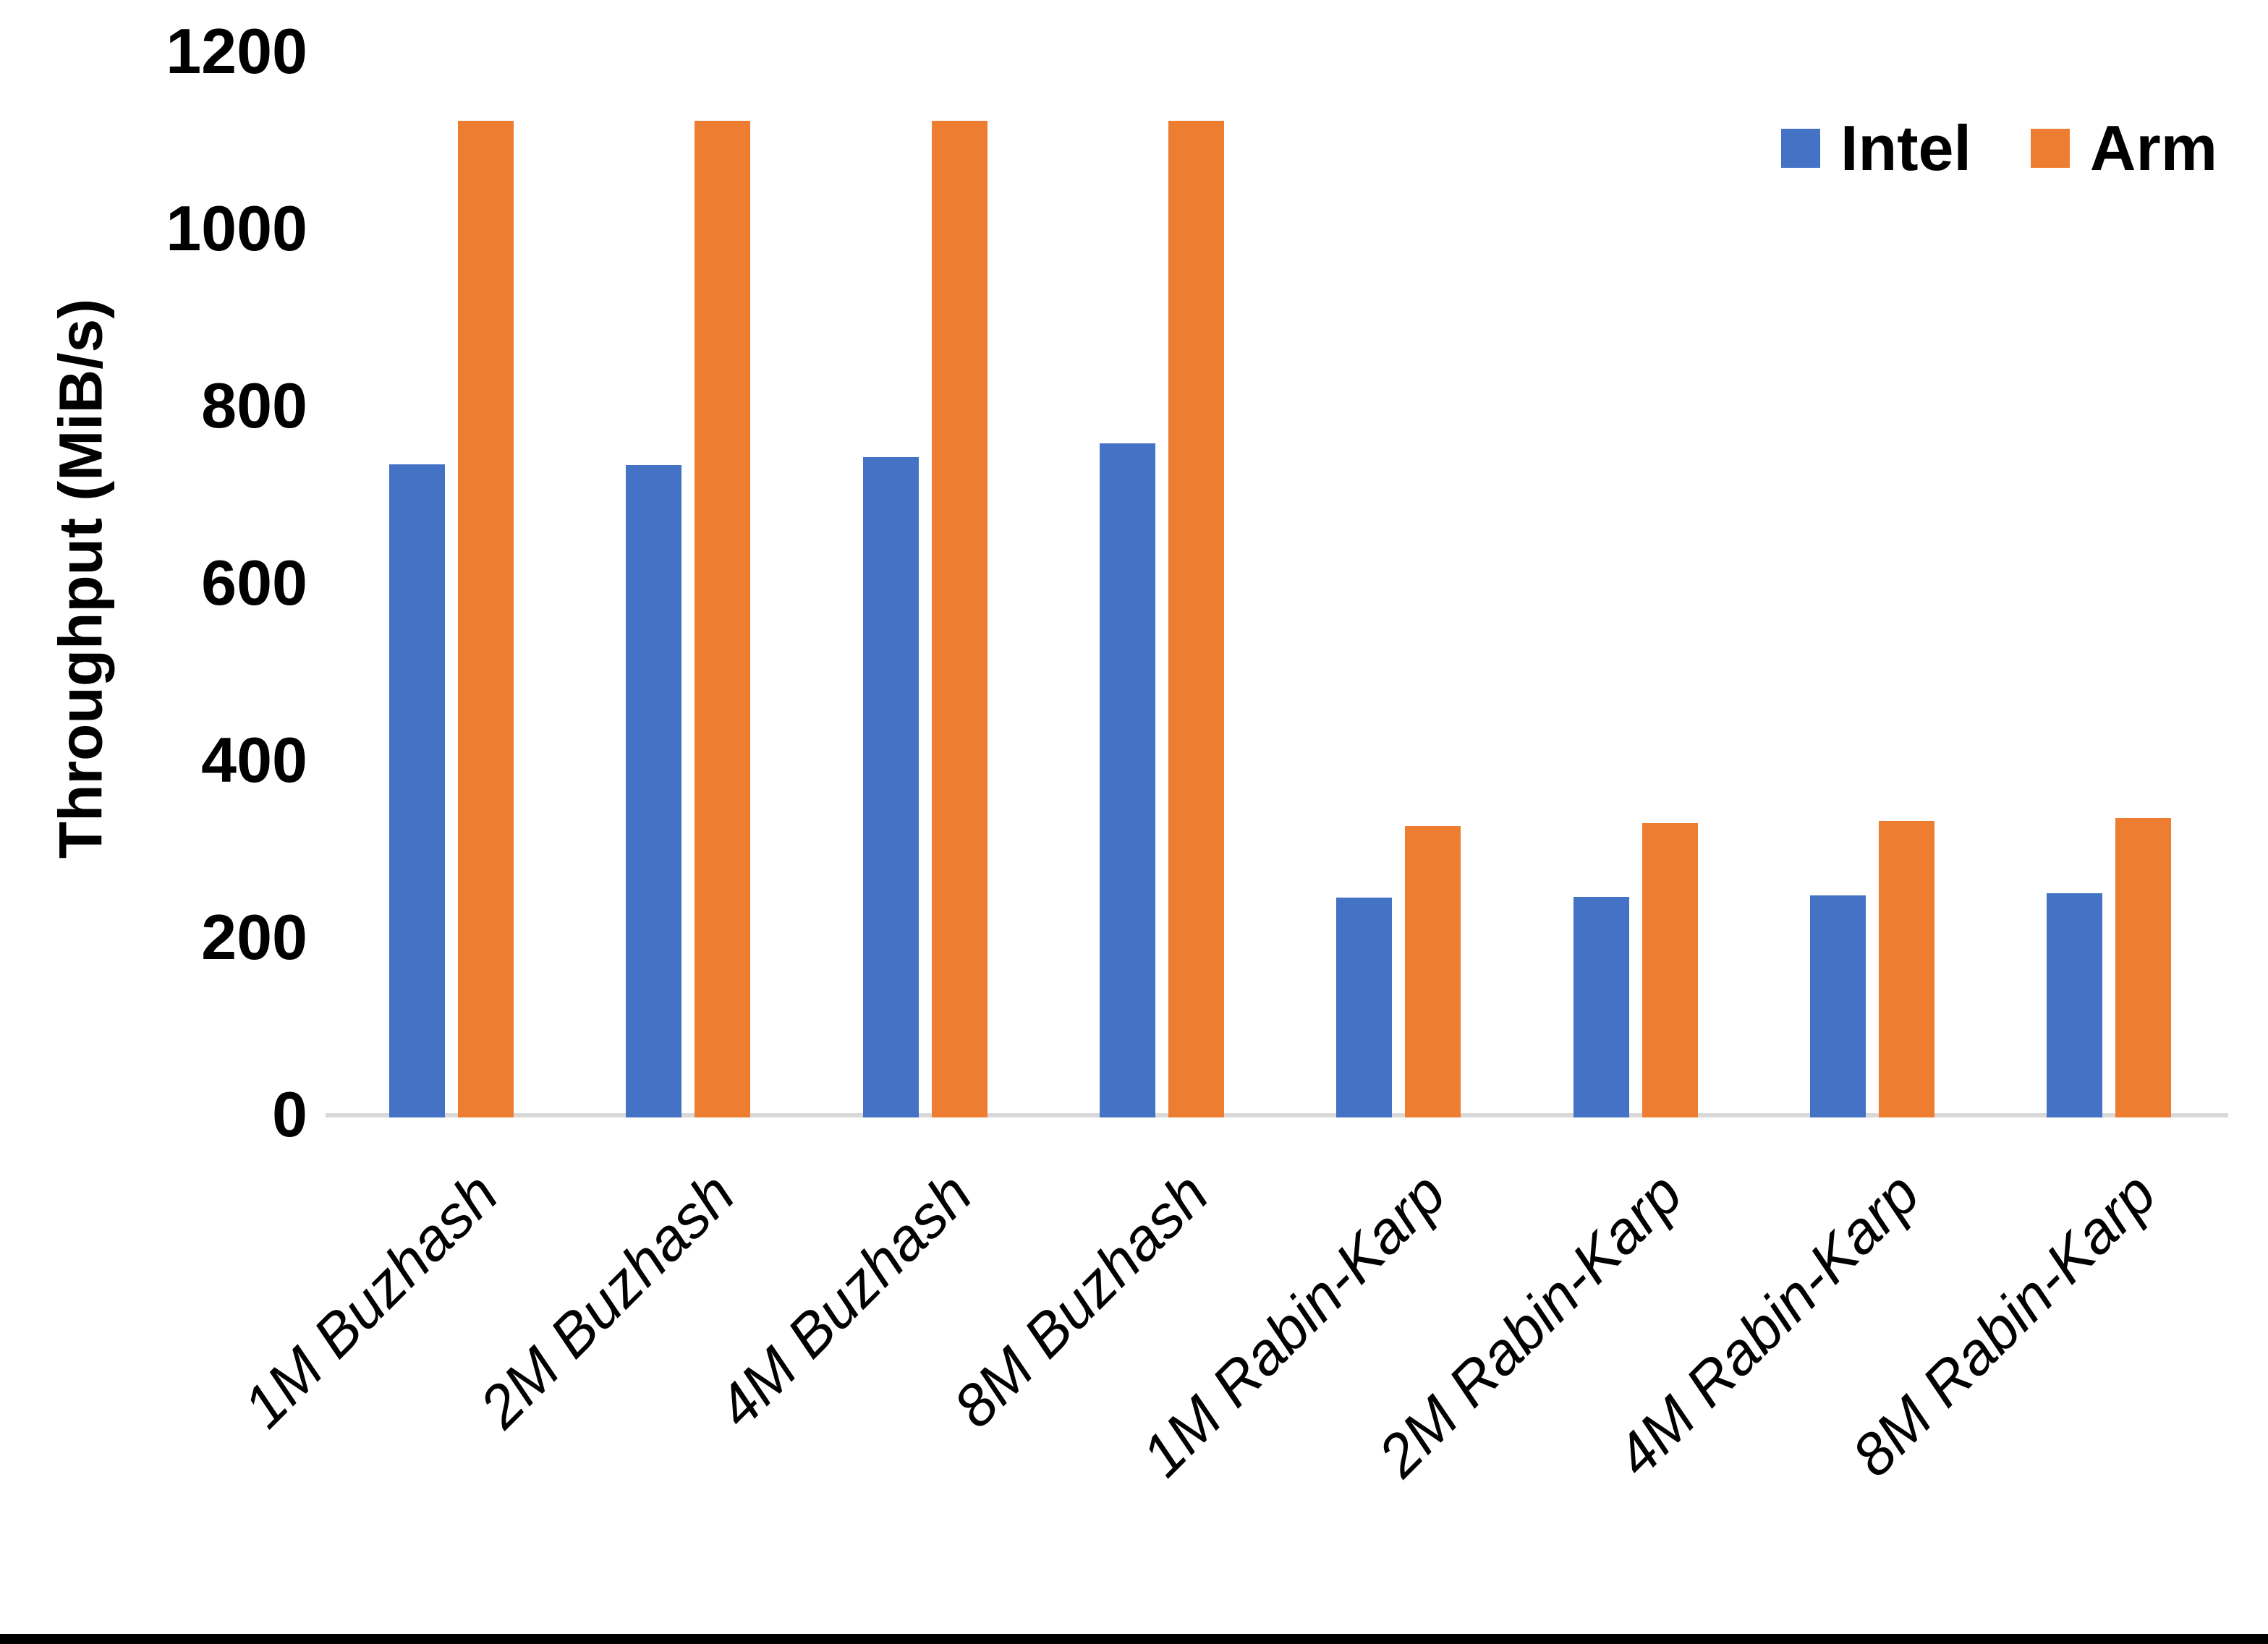 The height and width of the screenshot is (1644, 2268). Describe the element at coordinates (1906, 969) in the screenshot. I see `bar-arm-4m-rabin-karp` at that location.